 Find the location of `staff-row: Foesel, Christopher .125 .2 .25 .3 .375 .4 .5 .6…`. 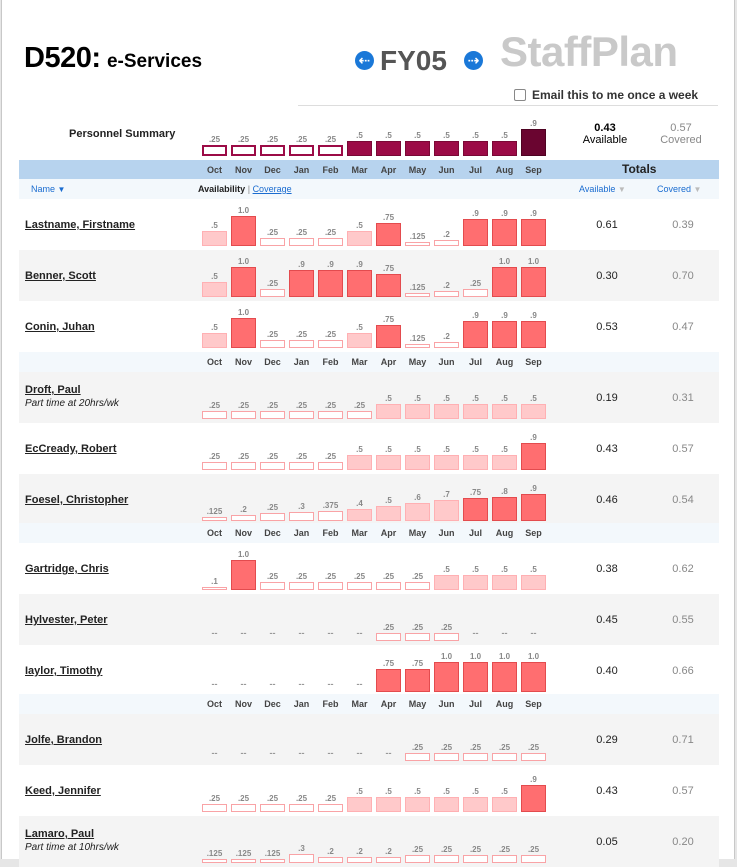

staff-row: Foesel, Christopher .125 .2 .25 .3 .375 .4 .5 .6… is located at coordinates (369, 499).